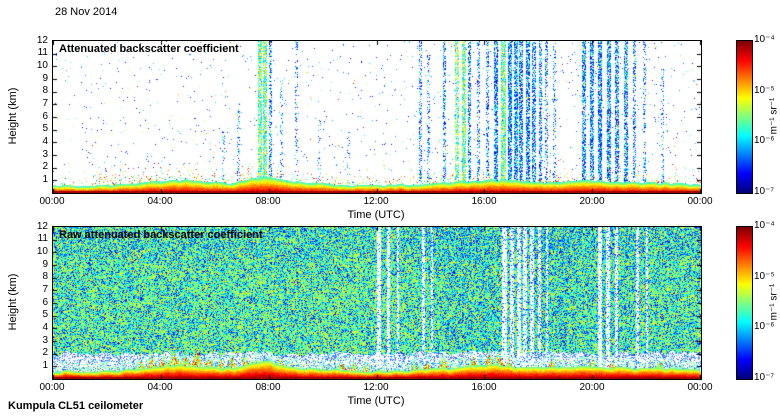 This screenshot has height=420, width=780. I want to click on plot-title: Attenuated backscatter coefficient, so click(149, 49).